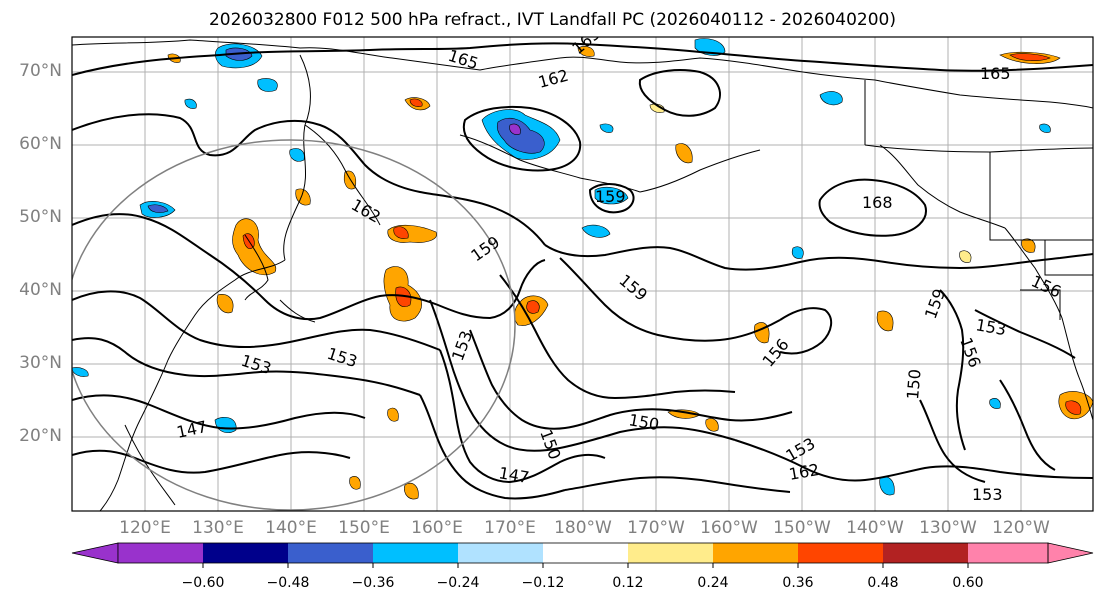 This screenshot has height=604, width=1105. Describe the element at coordinates (1070, 553) in the screenshot. I see `colorbar-extend-high` at that location.